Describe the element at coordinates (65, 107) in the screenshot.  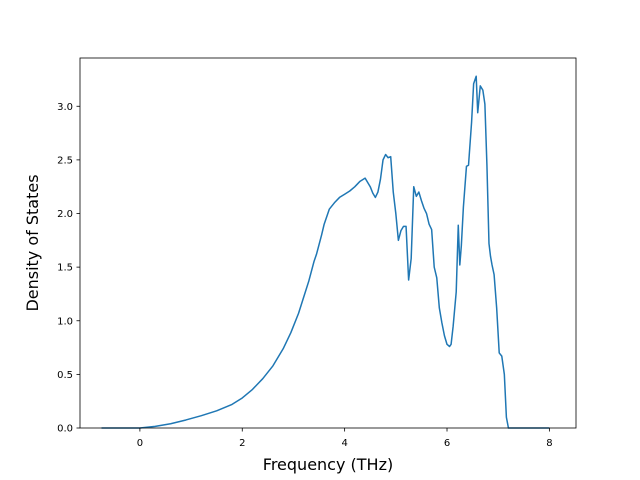
I see `y-tick-label: 3.0` at that location.